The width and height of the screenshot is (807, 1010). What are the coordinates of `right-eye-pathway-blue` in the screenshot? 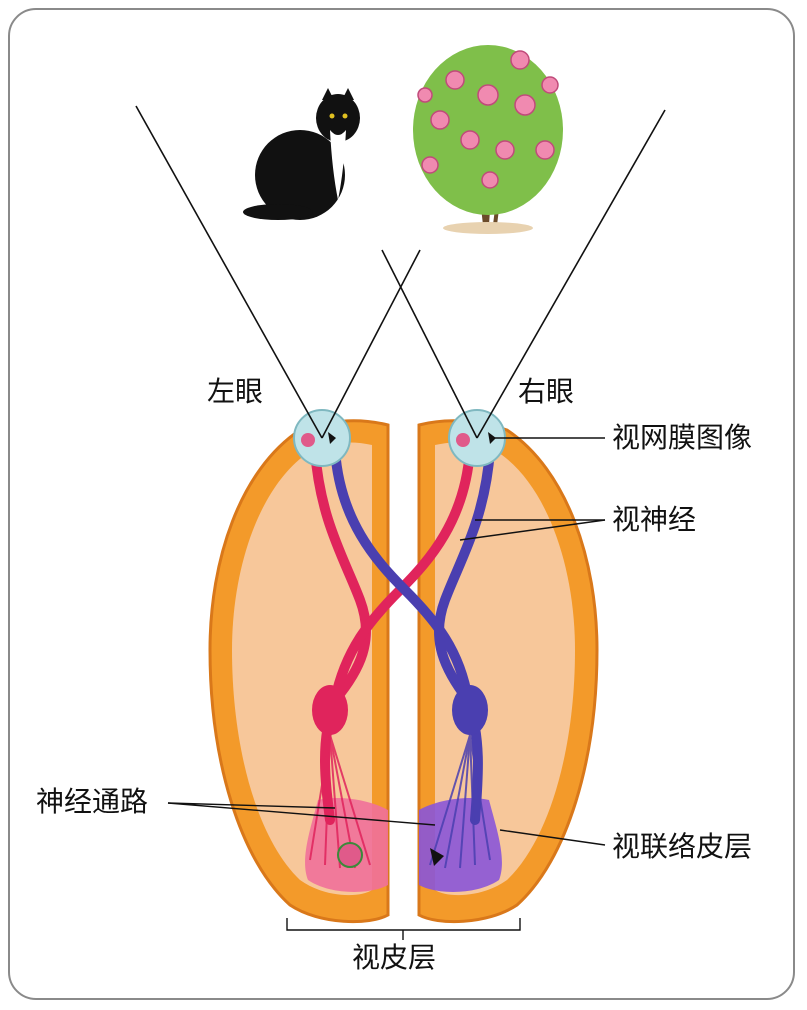 It's located at (464, 635).